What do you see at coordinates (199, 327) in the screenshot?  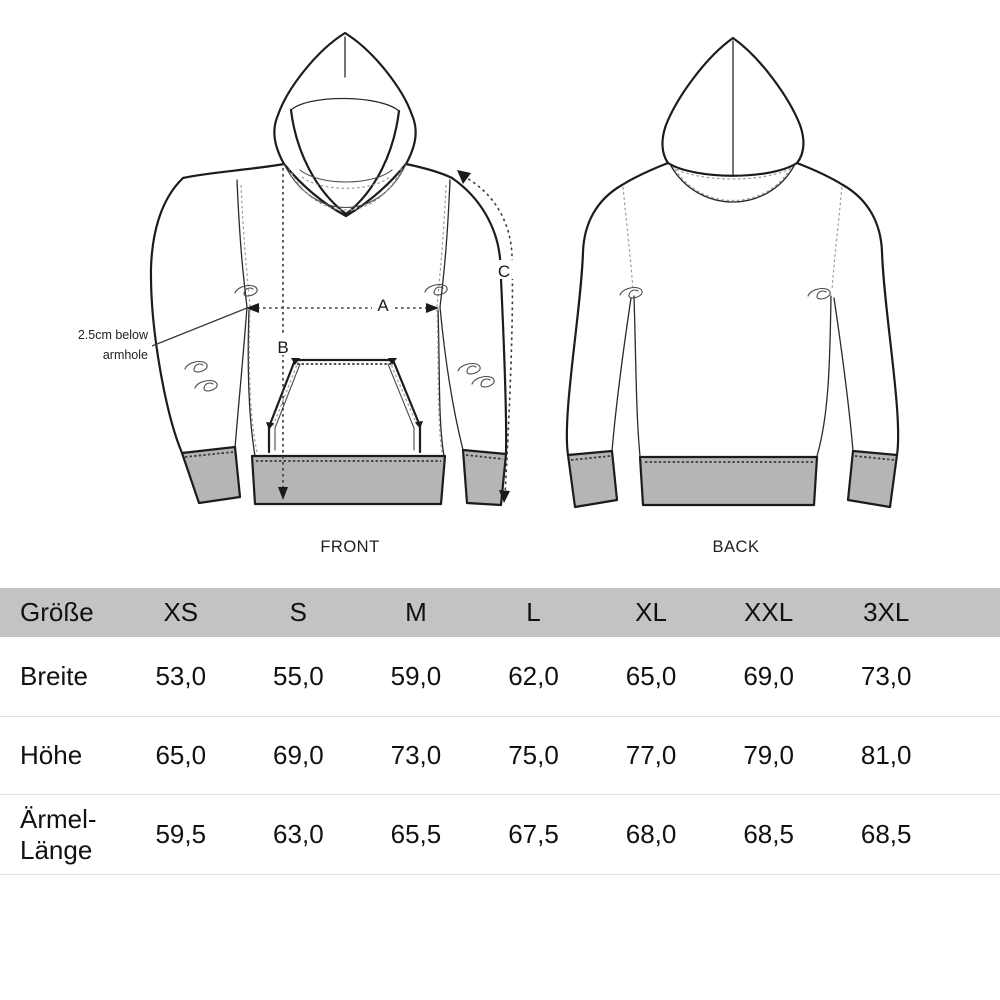 I see `armhole-note-leader-line` at bounding box center [199, 327].